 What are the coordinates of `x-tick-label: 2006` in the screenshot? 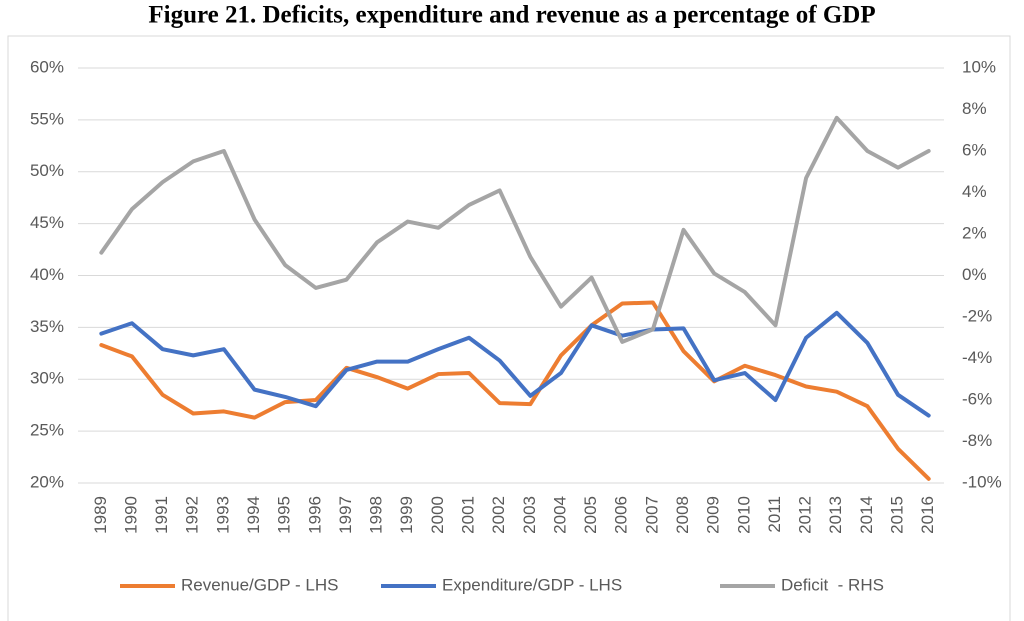 It's located at (621, 515).